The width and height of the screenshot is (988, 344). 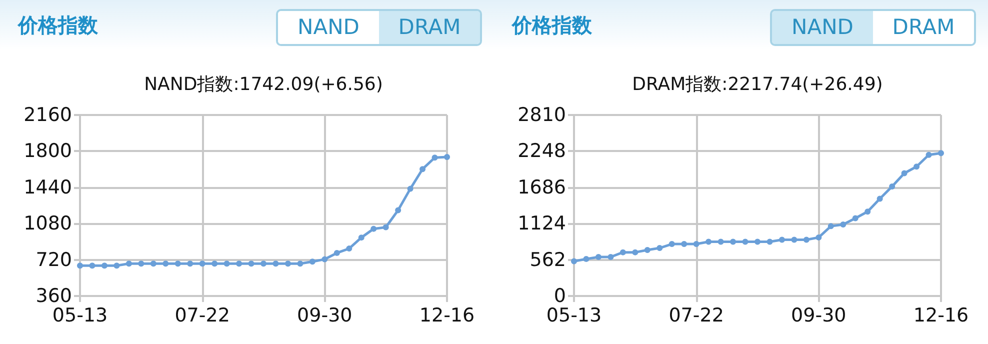 What do you see at coordinates (542, 187) in the screenshot?
I see `y-tick-label: 1686` at bounding box center [542, 187].